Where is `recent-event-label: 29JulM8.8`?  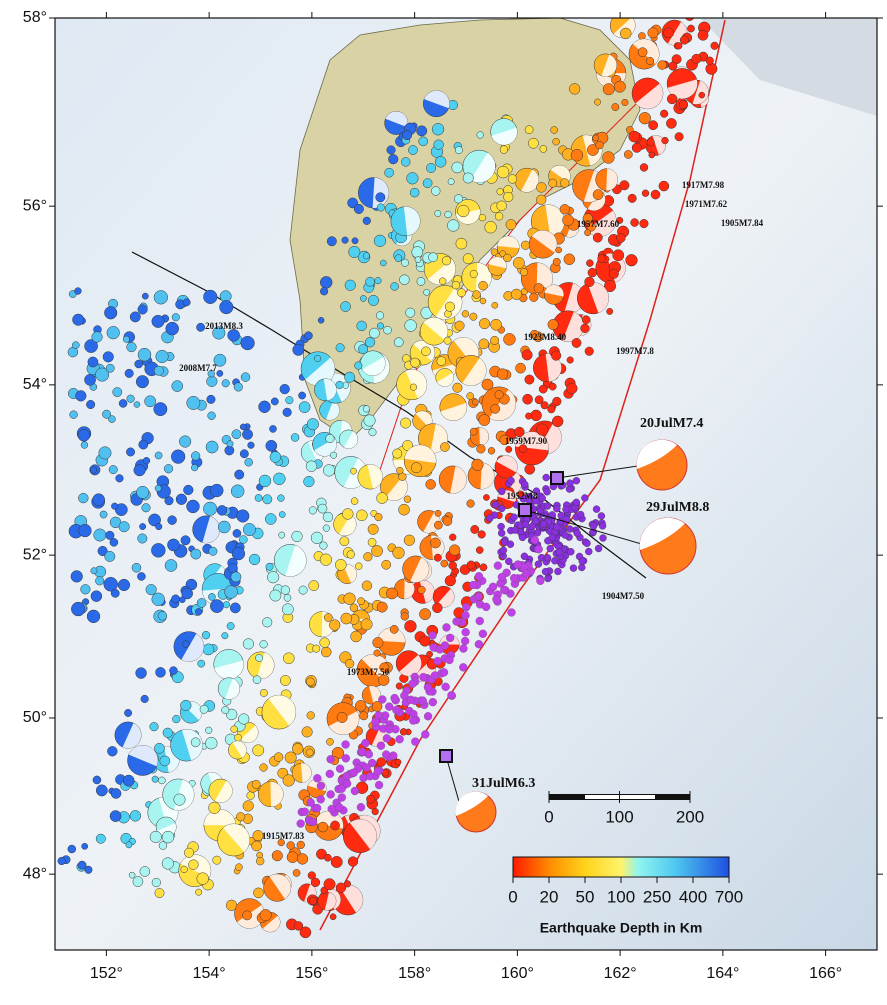 recent-event-label: 29JulM8.8 is located at coordinates (677, 507).